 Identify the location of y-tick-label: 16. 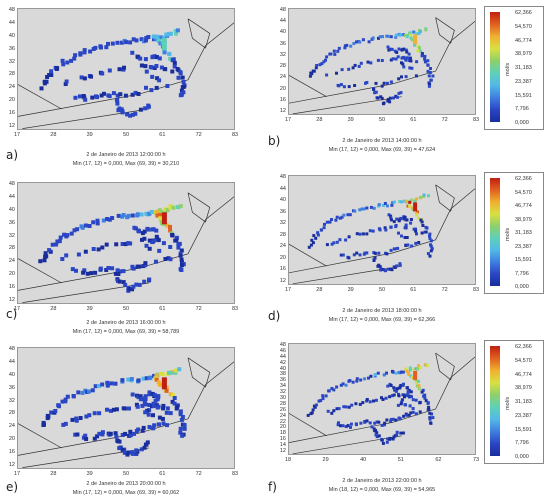
(11, 287).